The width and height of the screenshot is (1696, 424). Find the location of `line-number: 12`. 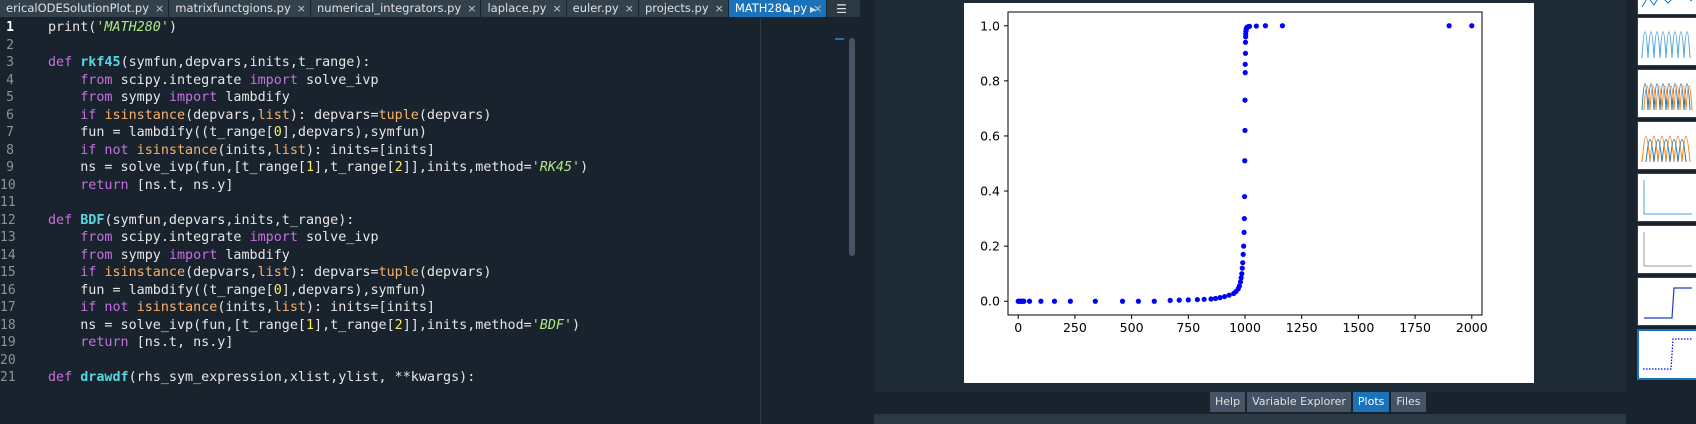

line-number: 12 is located at coordinates (8, 220).